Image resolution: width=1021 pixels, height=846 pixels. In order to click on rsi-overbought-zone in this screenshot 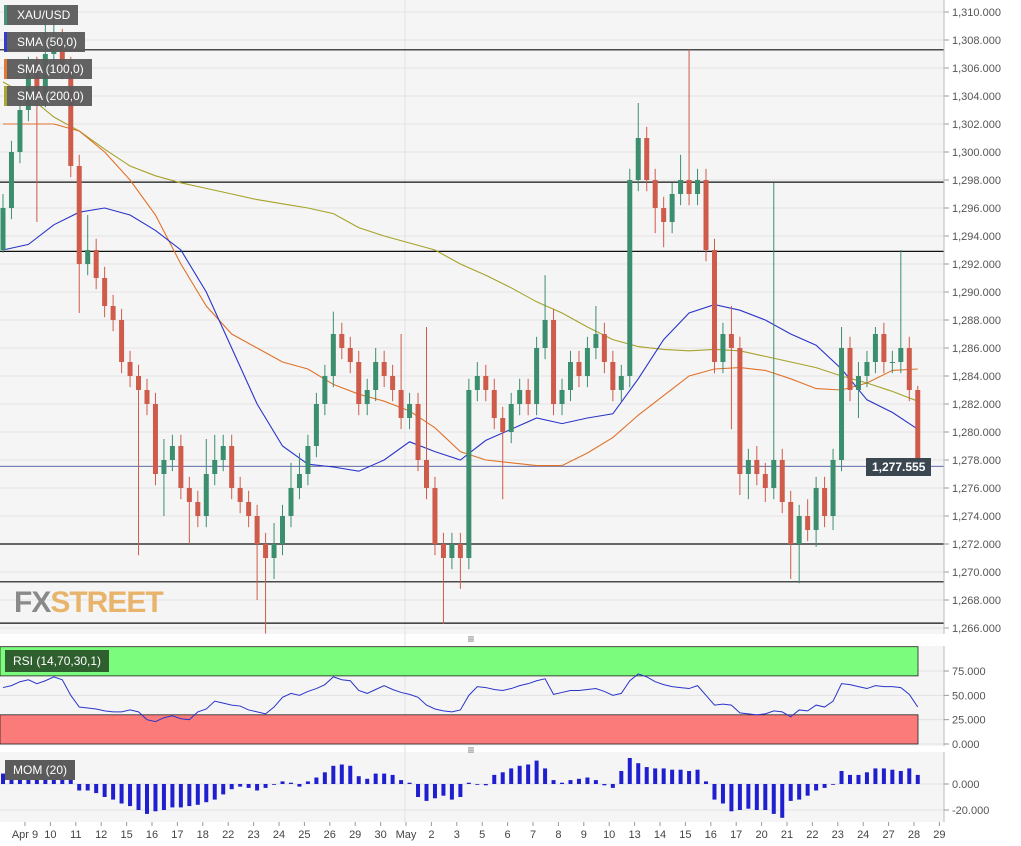, I will do `click(459, 661)`.